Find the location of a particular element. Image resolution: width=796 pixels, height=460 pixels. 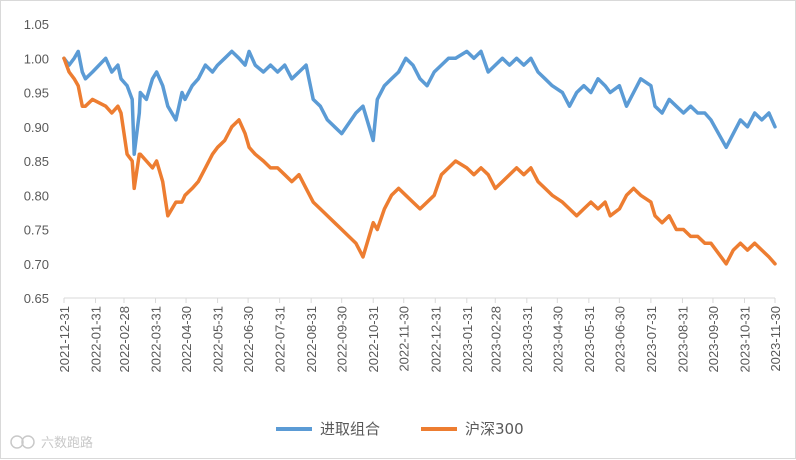

x-tick-label: 2022-09-30 is located at coordinates (342, 339).